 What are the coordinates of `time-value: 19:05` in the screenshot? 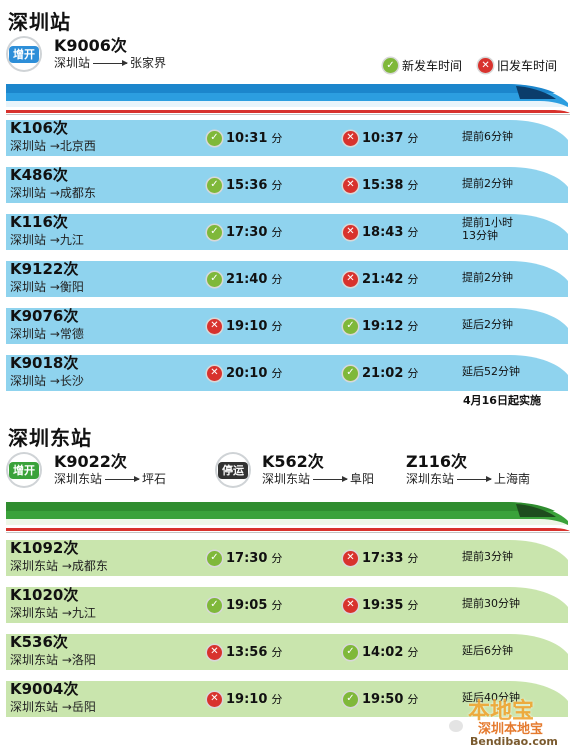 It's located at (247, 605).